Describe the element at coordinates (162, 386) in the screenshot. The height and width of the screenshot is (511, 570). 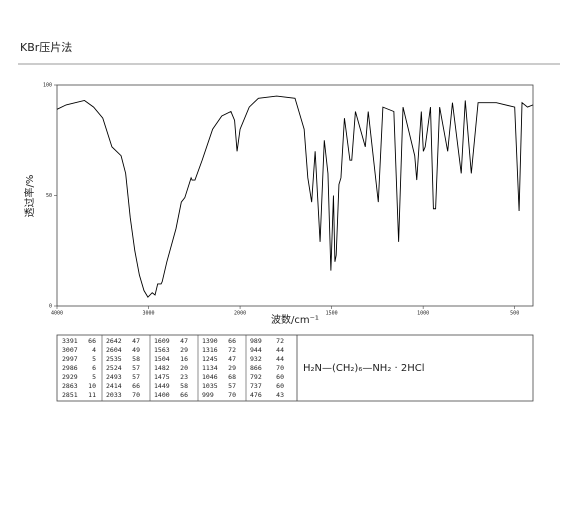
I see `peak-wavenumber: 1449` at that location.